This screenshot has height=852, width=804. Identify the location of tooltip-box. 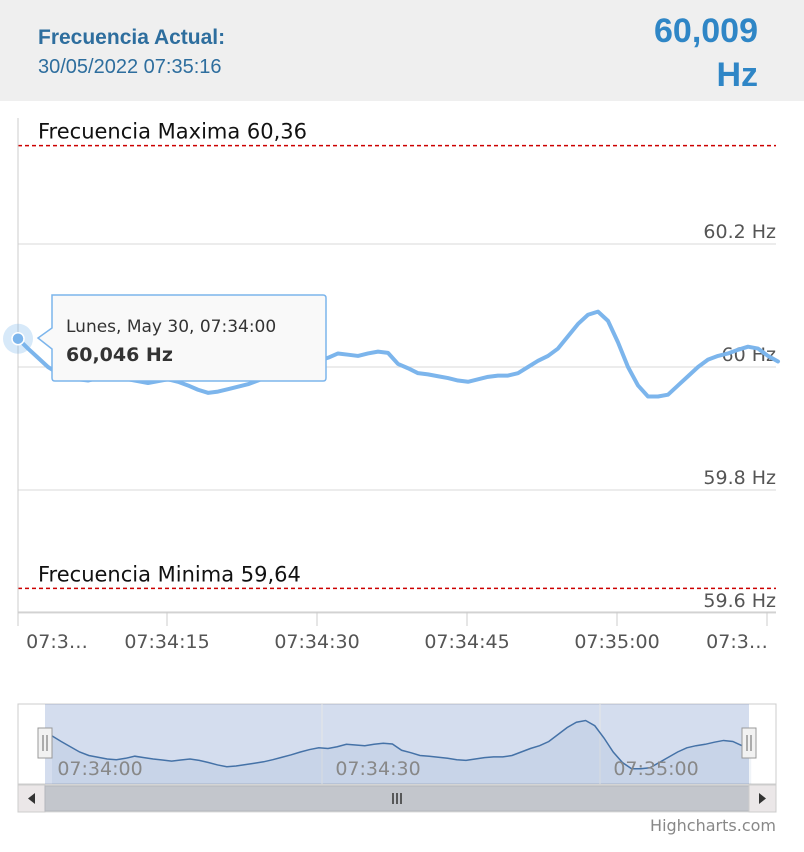
(181, 338).